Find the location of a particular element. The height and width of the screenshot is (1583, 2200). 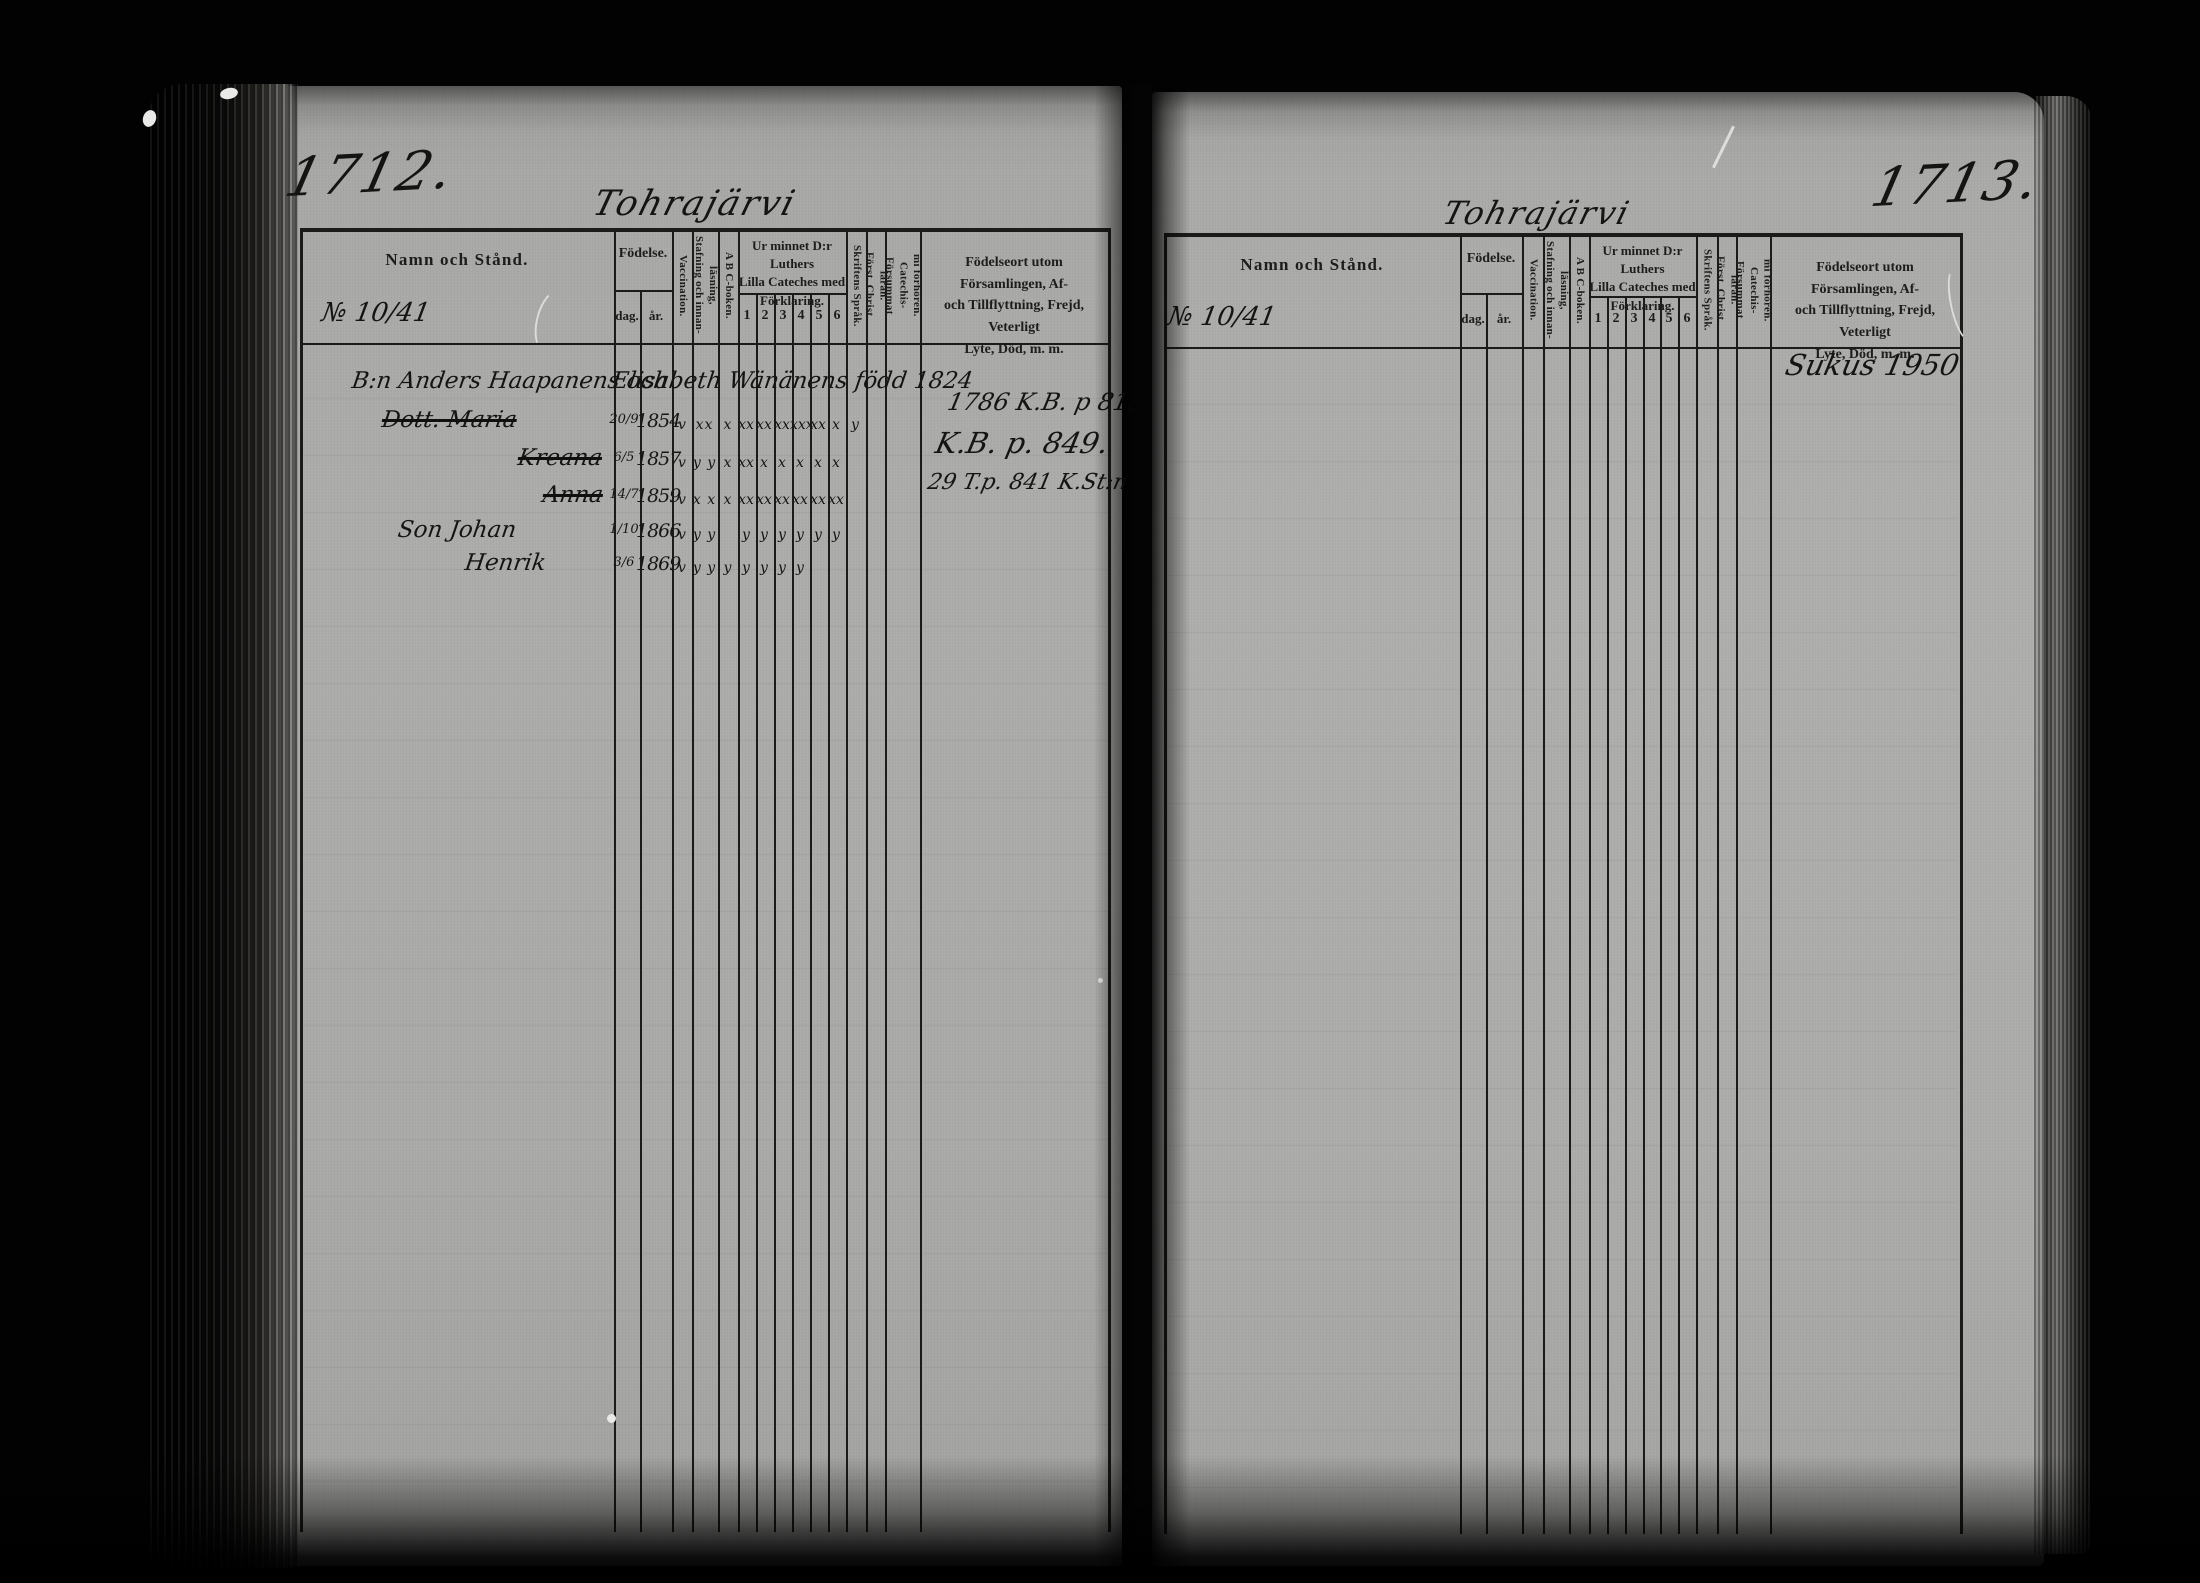

column-header-abc-book-text: A B C-boken. is located at coordinates (728, 285).